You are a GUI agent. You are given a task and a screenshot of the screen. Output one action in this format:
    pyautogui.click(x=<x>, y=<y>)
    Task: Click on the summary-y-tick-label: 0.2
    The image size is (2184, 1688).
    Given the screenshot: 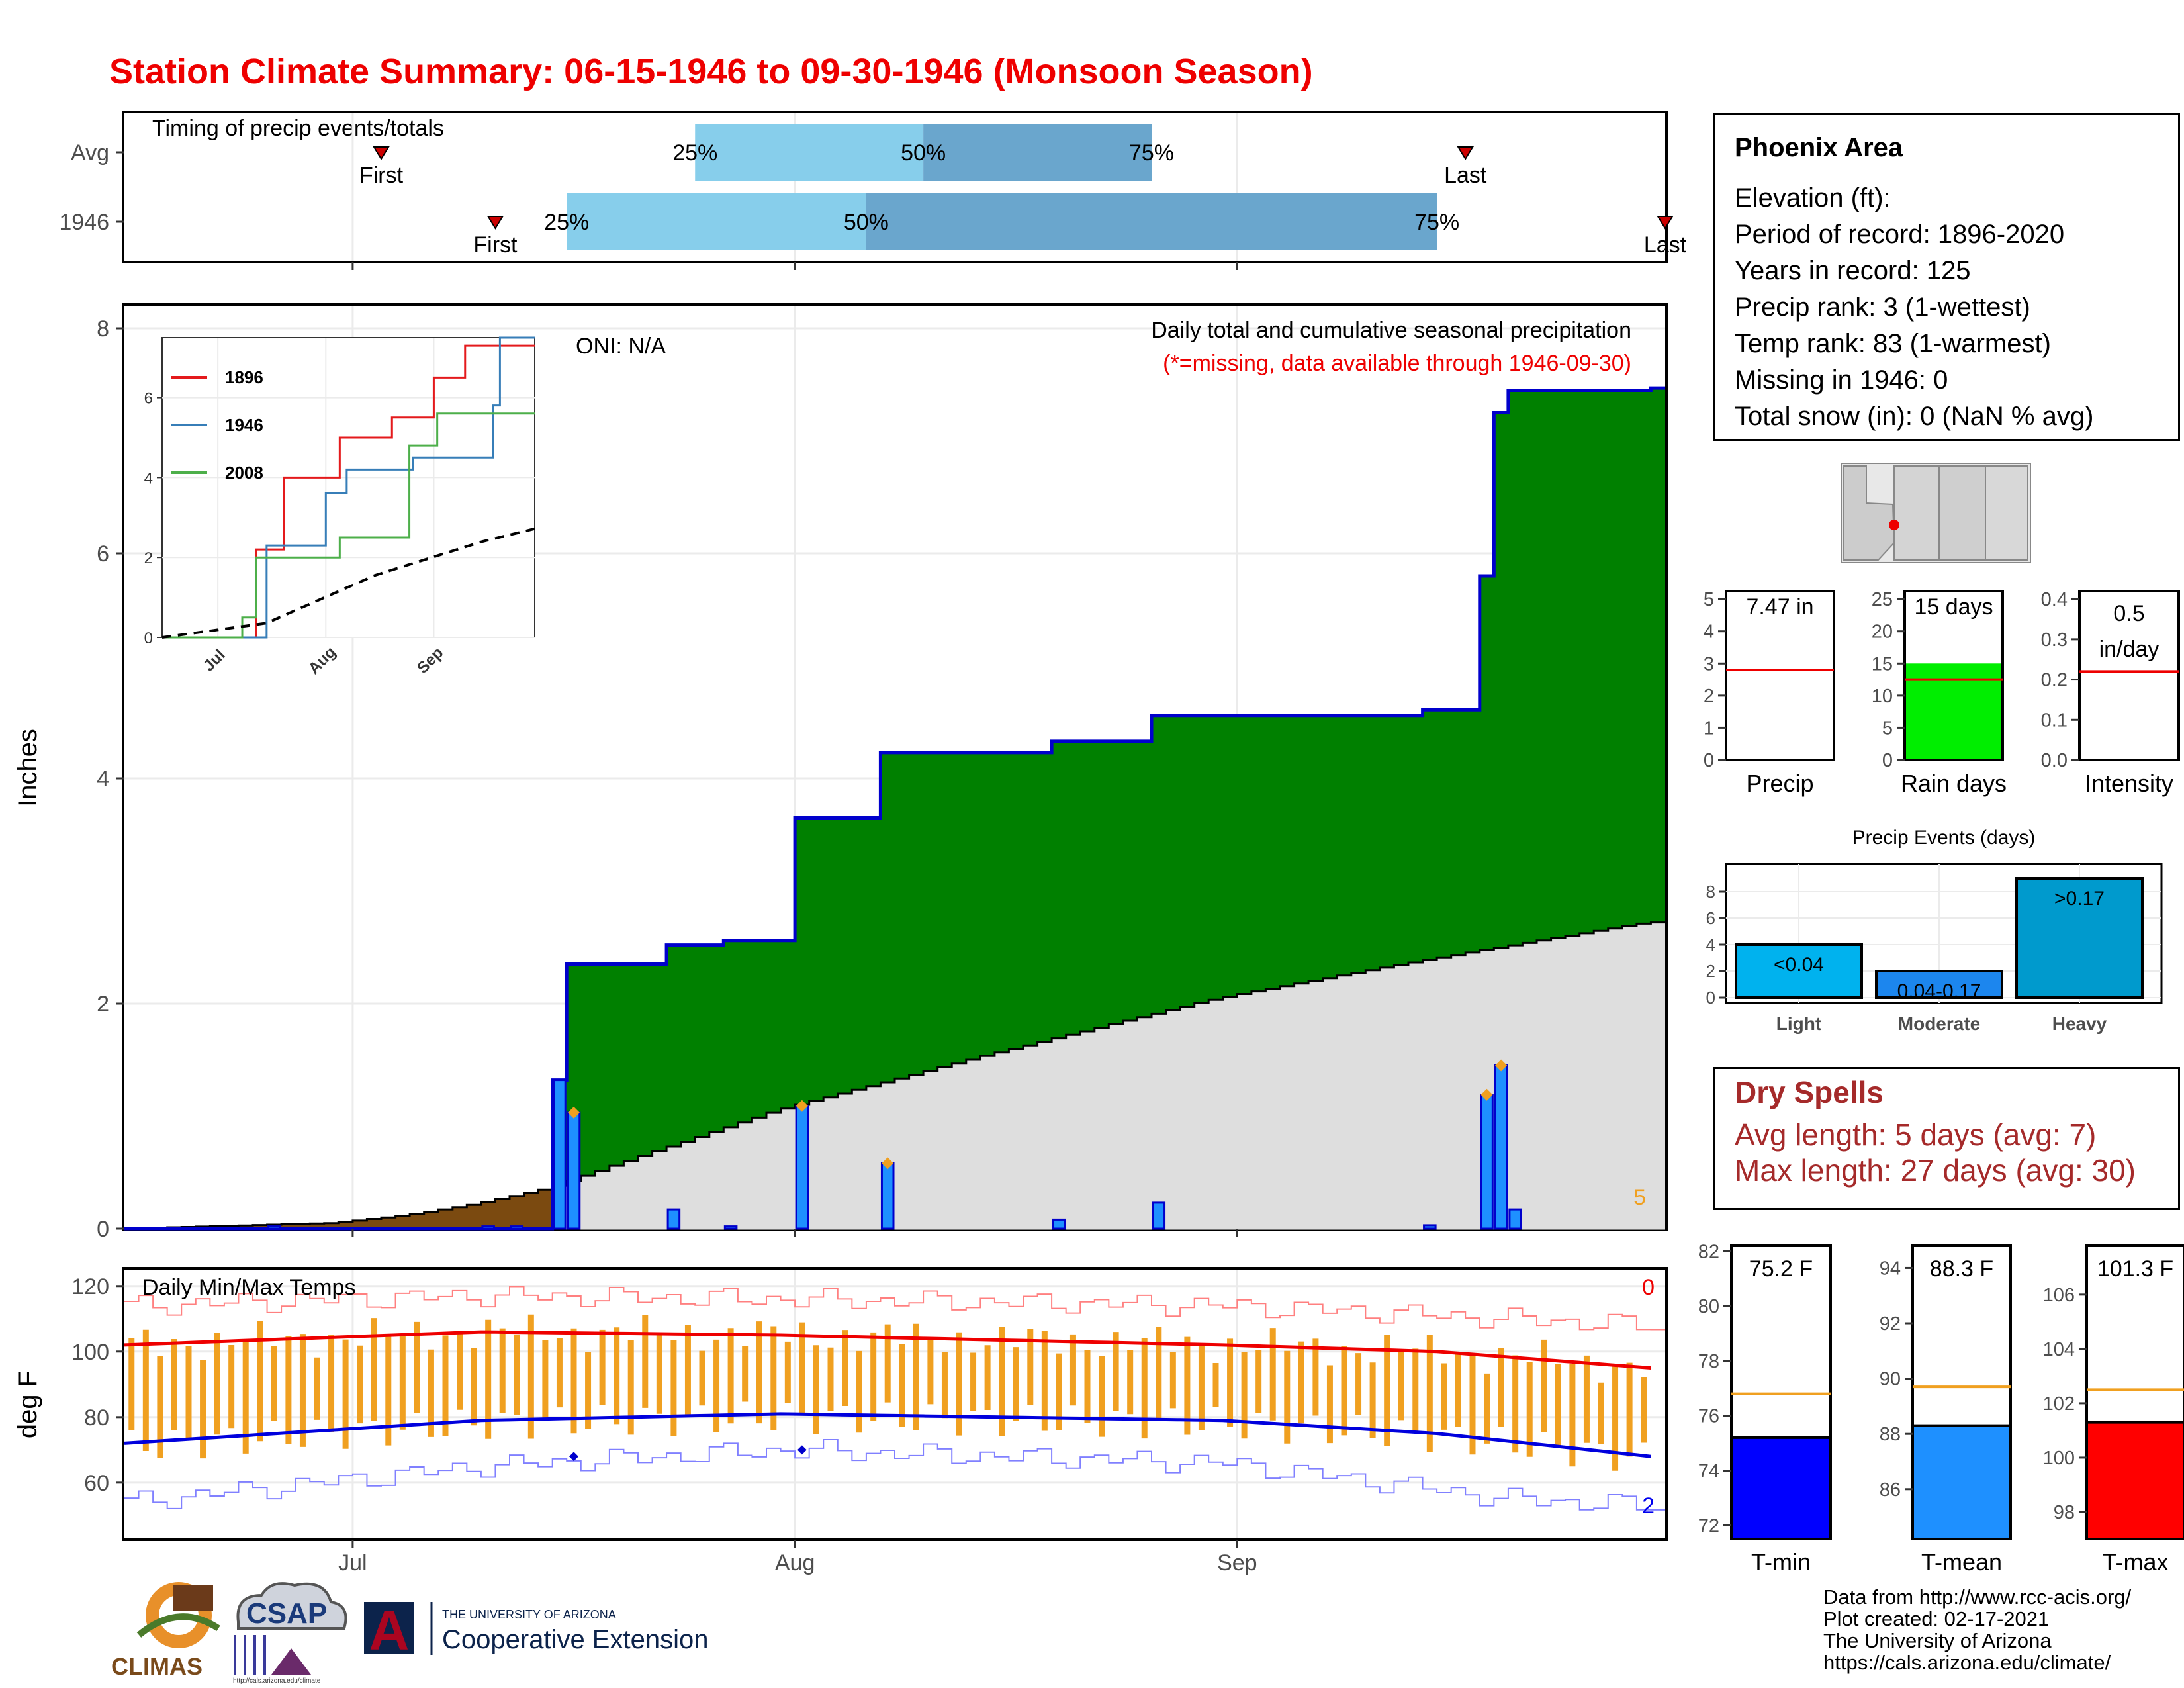 What is the action you would take?
    pyautogui.click(x=2054, y=680)
    